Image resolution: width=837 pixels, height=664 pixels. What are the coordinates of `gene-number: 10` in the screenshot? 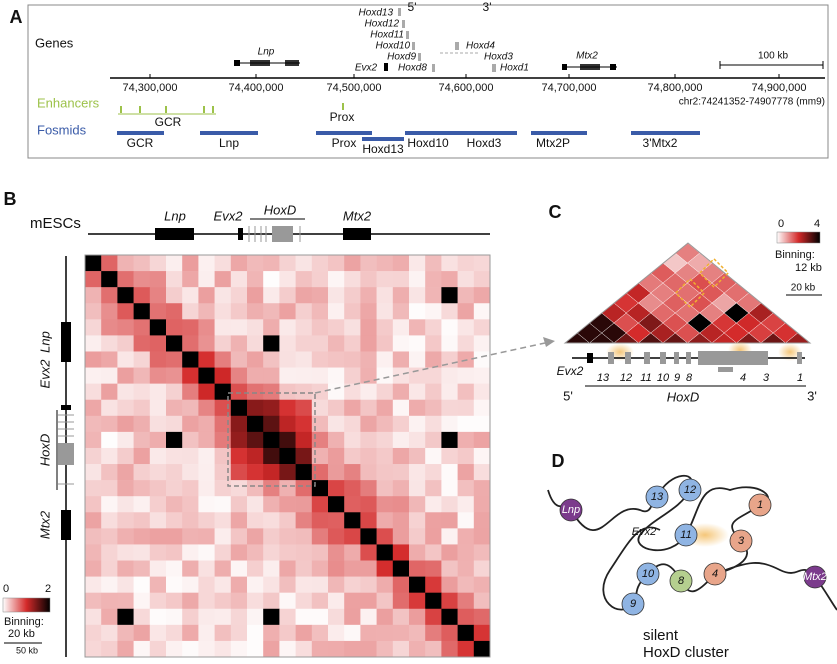 It's located at (663, 378).